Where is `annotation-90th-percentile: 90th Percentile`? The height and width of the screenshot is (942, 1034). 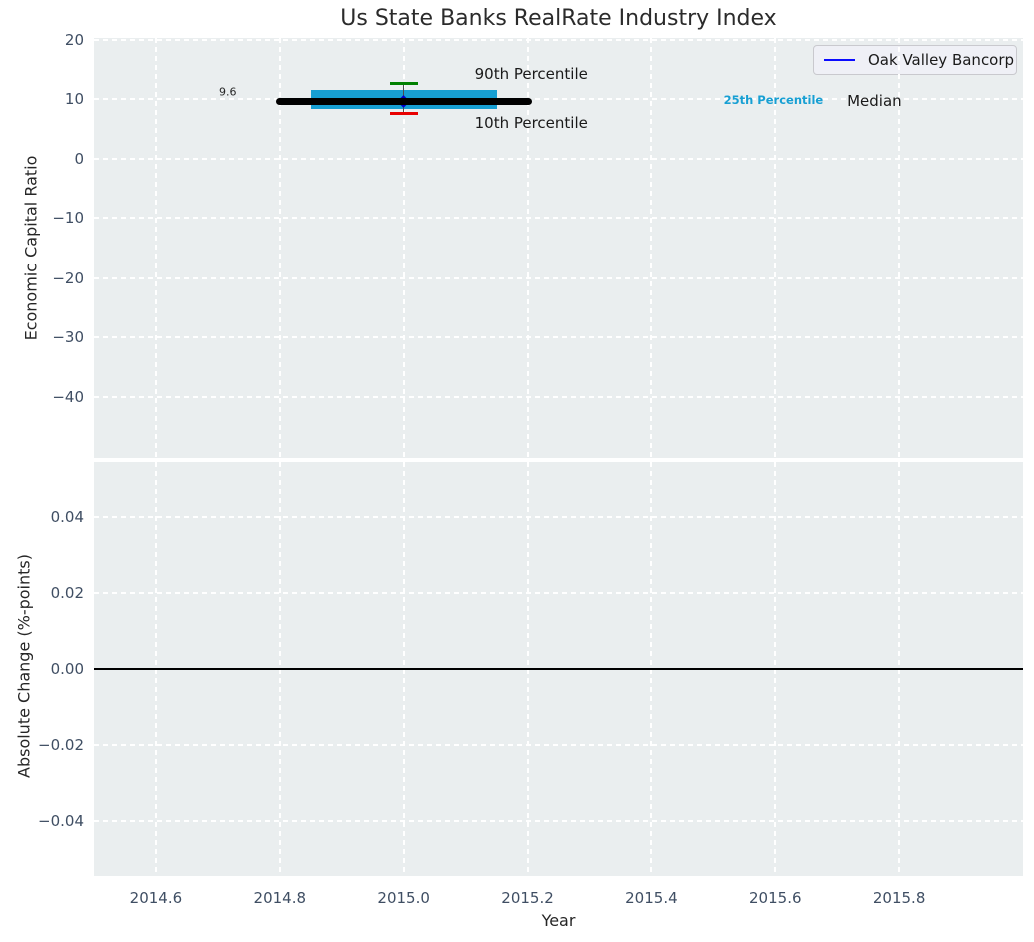 annotation-90th-percentile: 90th Percentile is located at coordinates (531, 73).